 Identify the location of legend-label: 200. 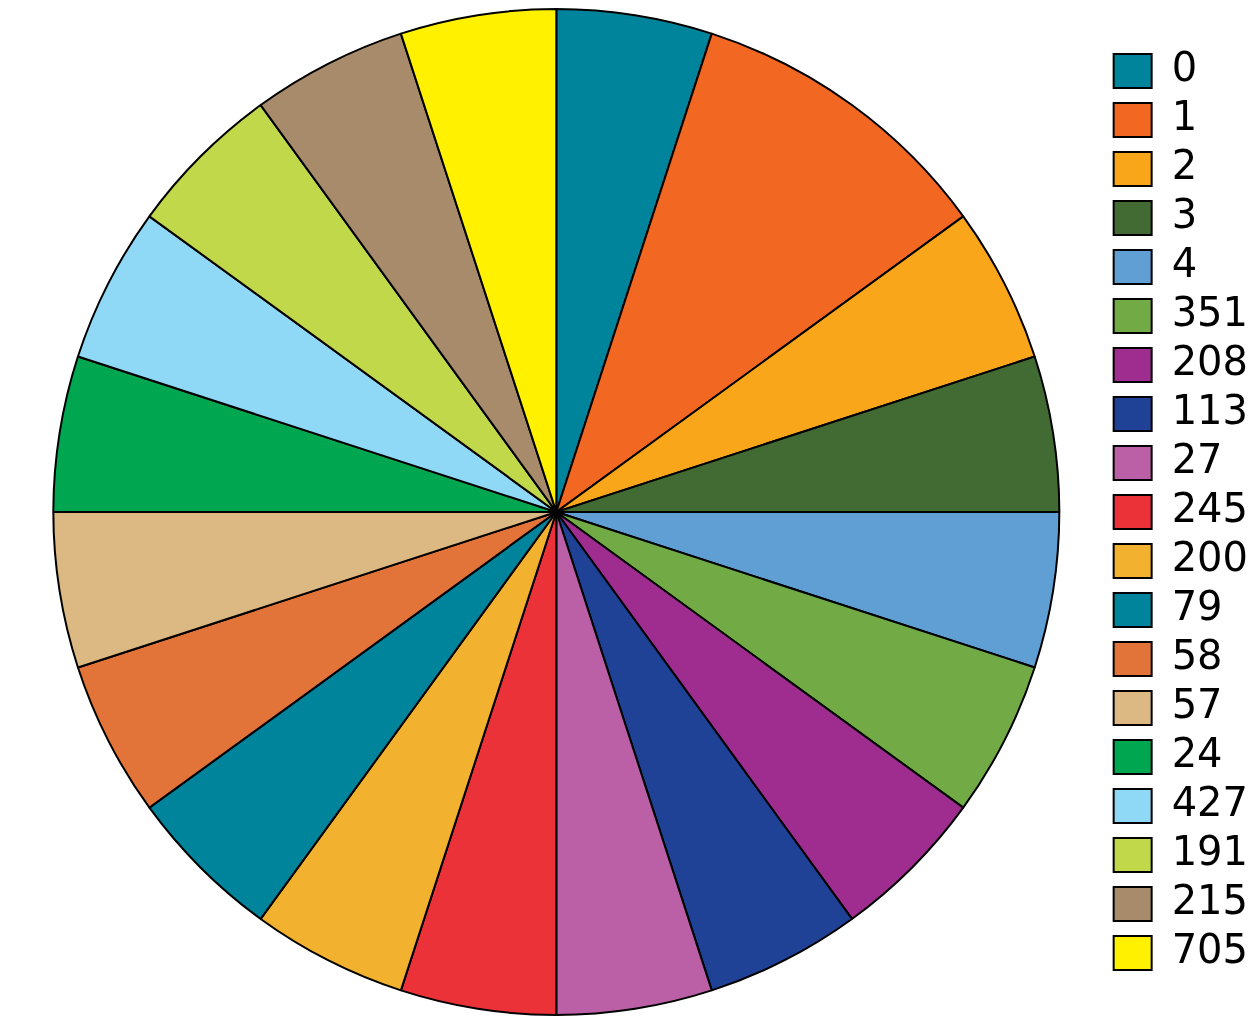
(1210, 557).